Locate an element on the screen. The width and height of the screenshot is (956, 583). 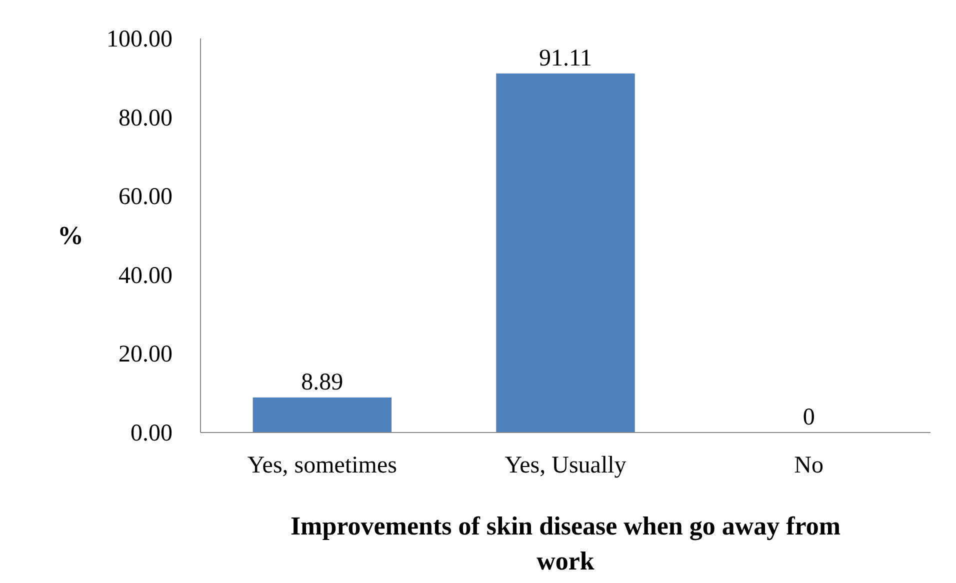
y-tick-label: 100.00 is located at coordinates (139, 39).